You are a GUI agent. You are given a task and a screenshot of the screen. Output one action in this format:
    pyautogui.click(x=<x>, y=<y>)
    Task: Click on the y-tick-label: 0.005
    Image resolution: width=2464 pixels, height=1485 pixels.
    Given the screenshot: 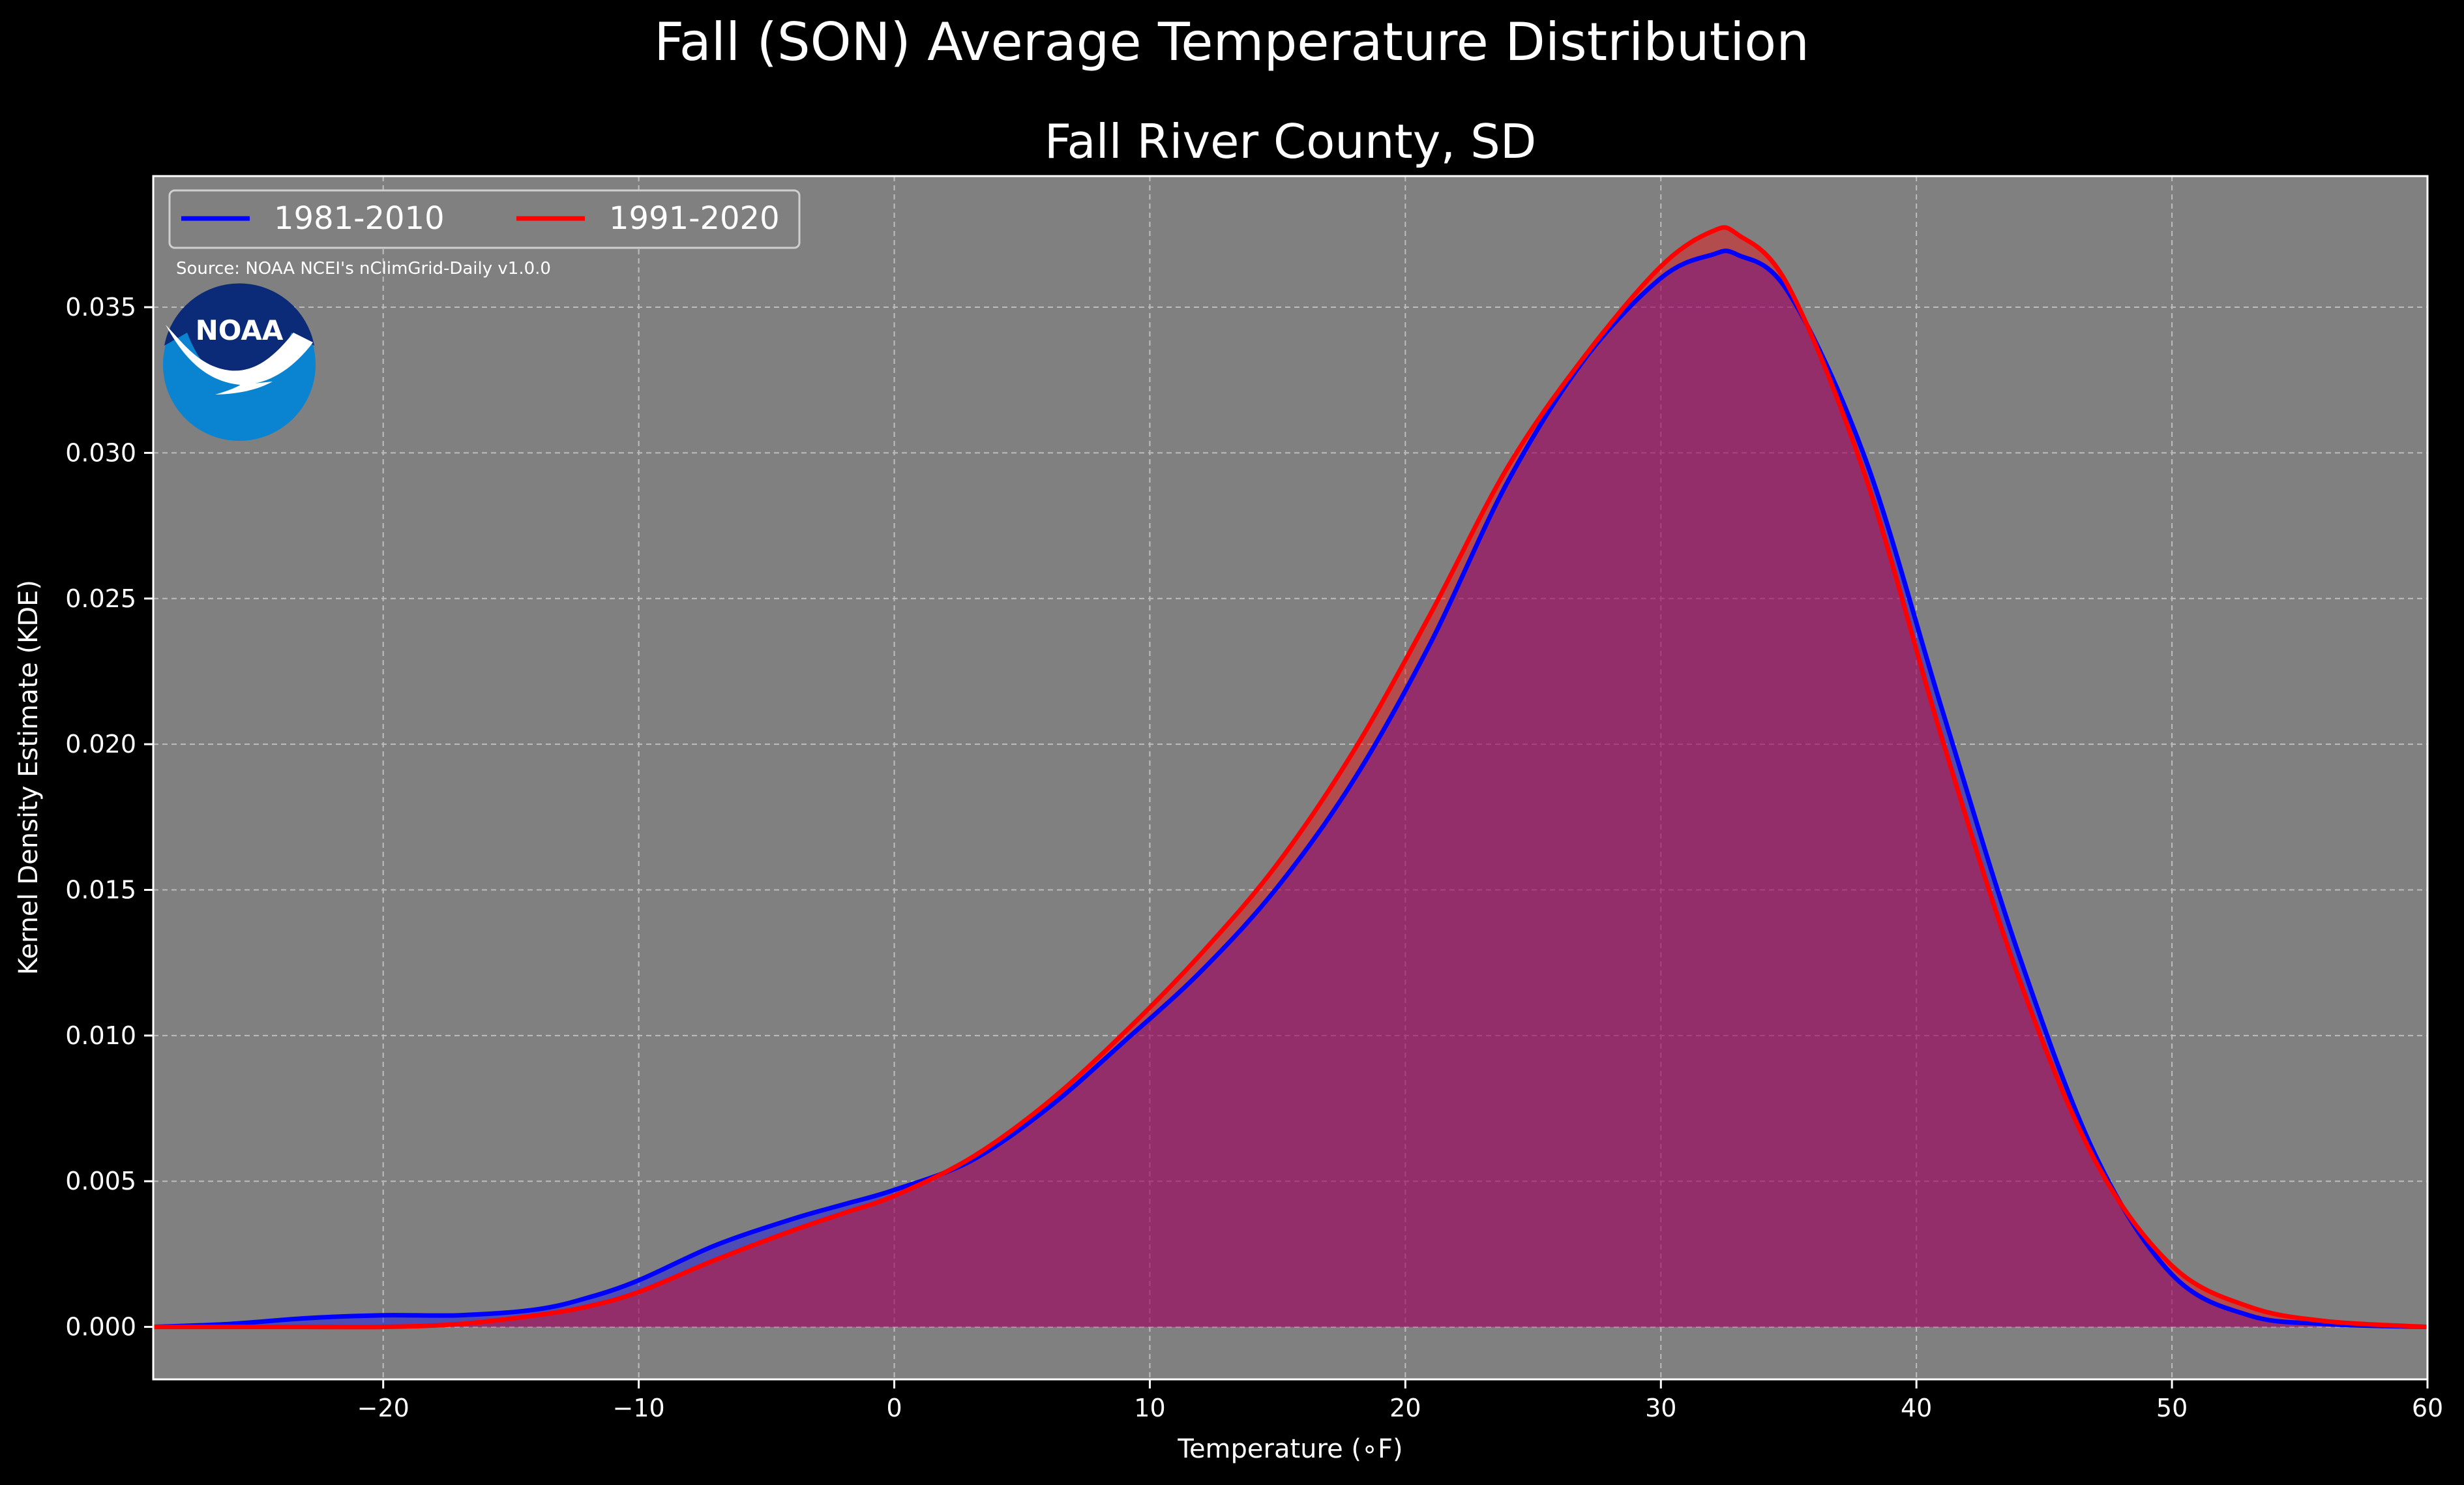 What is the action you would take?
    pyautogui.click(x=100, y=1181)
    